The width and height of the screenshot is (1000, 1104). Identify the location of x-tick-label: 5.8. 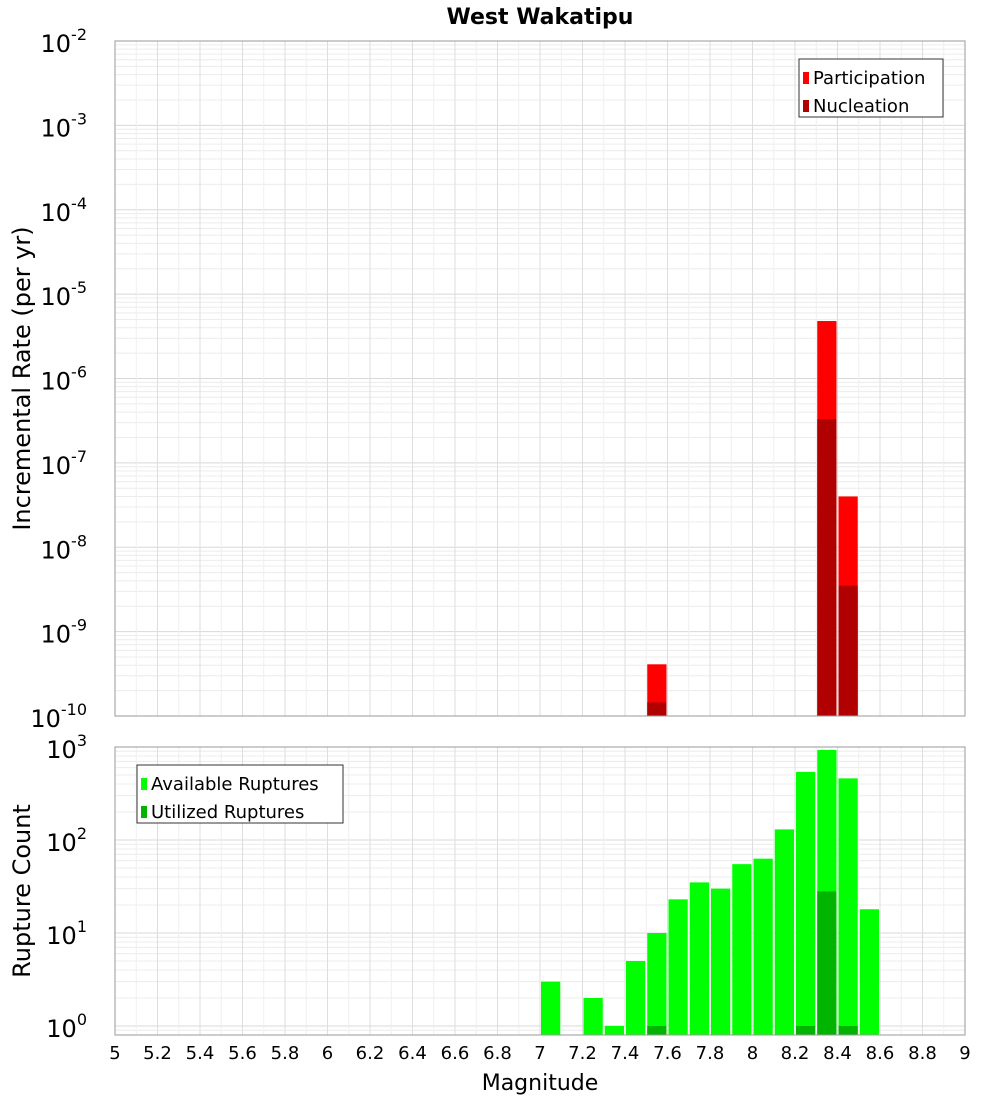
(285, 1053).